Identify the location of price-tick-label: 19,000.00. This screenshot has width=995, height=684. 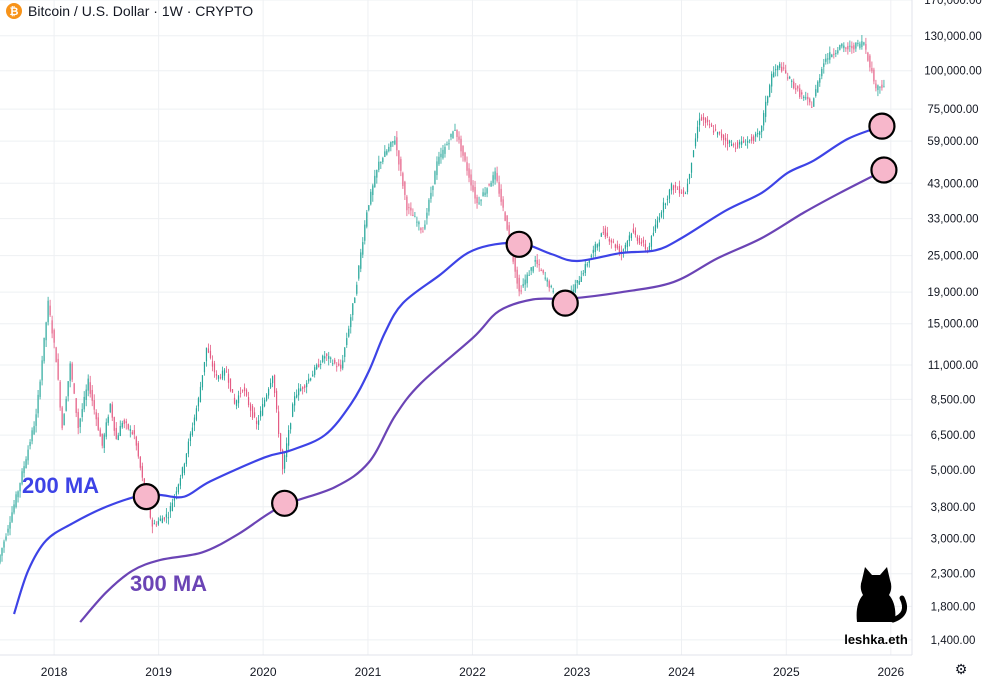
(952, 293).